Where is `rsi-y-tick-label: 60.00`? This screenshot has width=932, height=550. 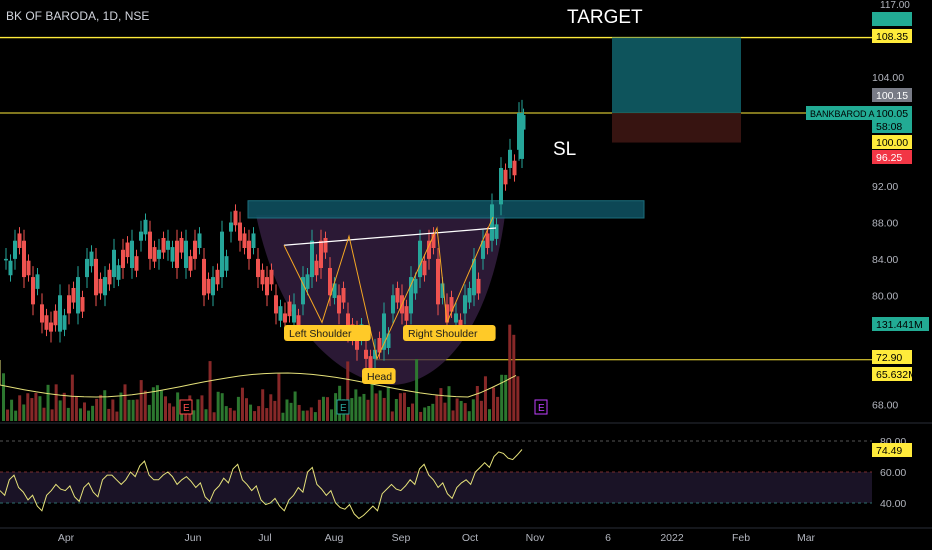 rsi-y-tick-label: 60.00 is located at coordinates (893, 473).